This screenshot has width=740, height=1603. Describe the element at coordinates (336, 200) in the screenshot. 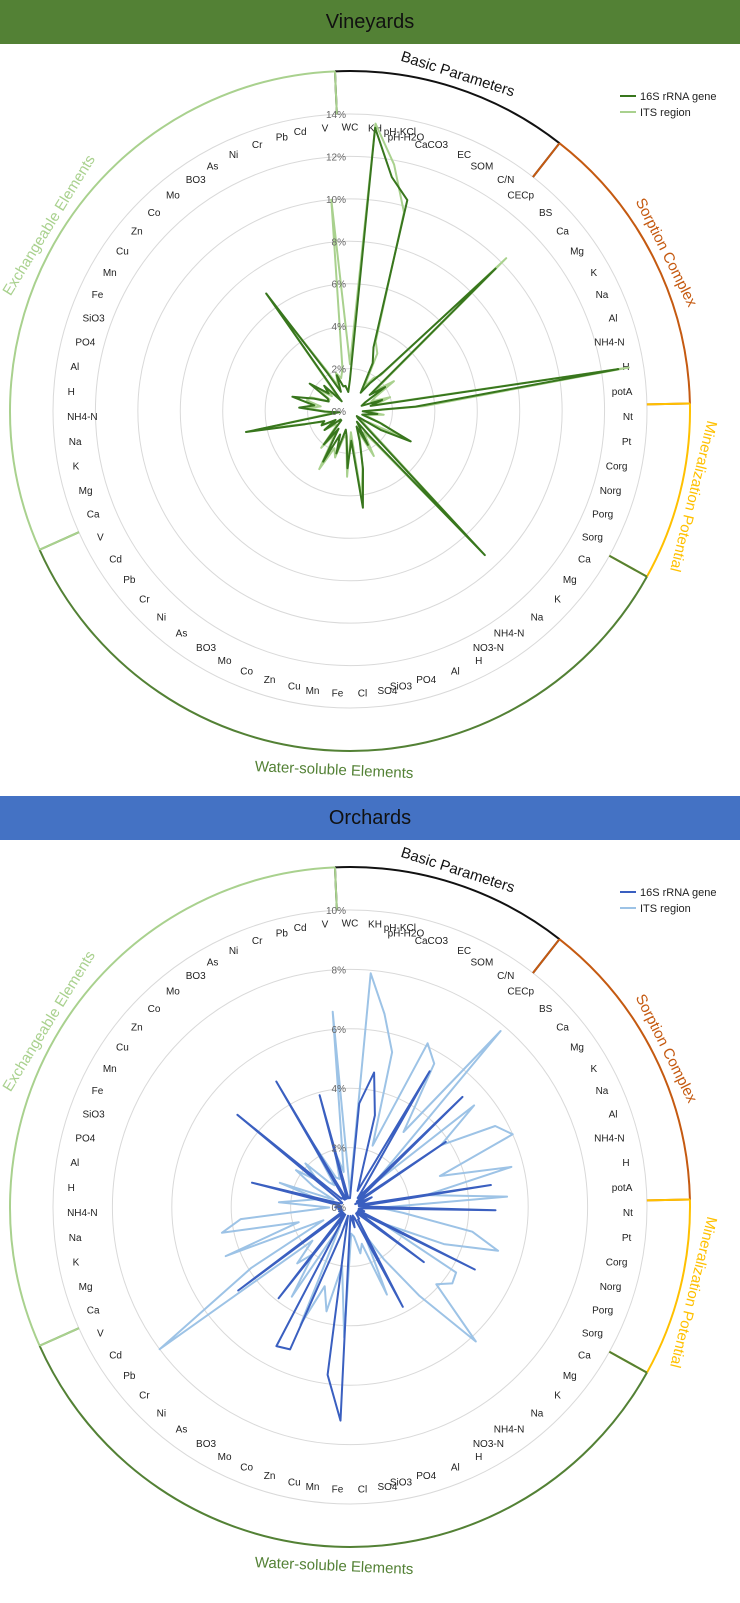

I see `ring-value-label: 10%` at that location.